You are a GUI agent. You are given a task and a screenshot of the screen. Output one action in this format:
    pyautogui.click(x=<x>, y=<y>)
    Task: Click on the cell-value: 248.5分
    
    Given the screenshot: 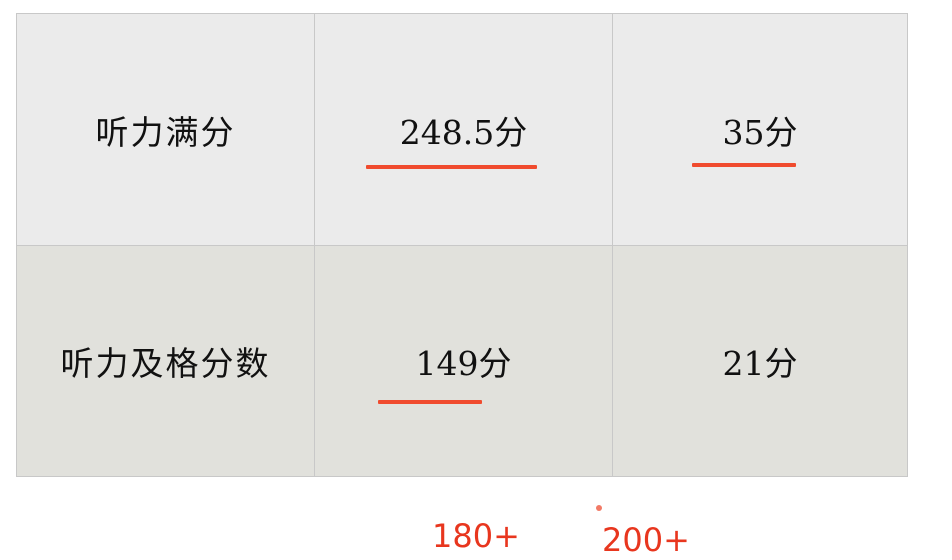 What is the action you would take?
    pyautogui.click(x=463, y=132)
    